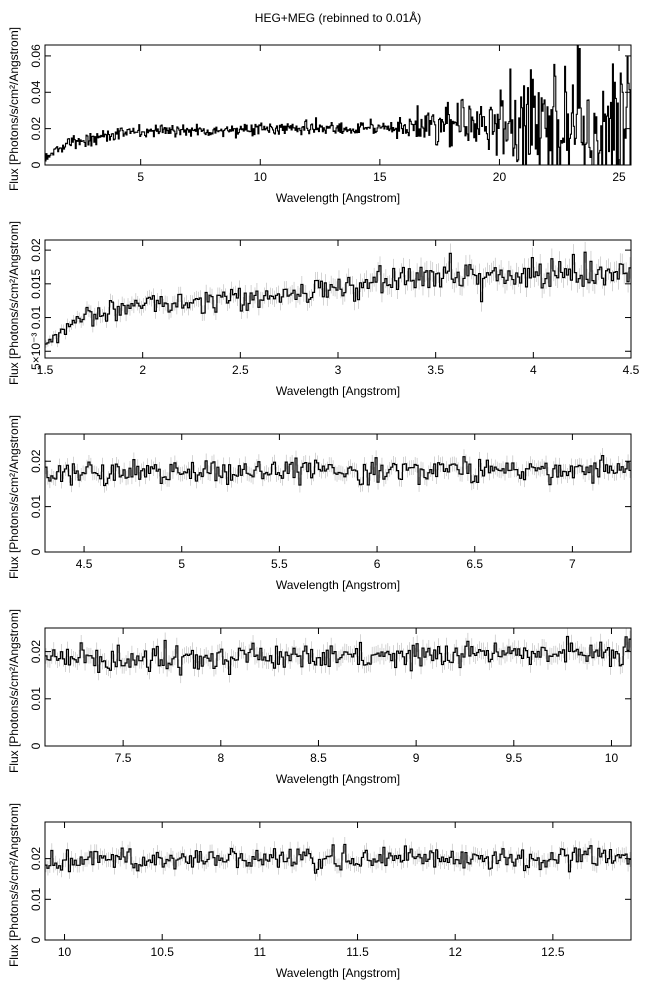 Image resolution: width=650 pixels, height=991 pixels. Describe the element at coordinates (474, 564) in the screenshot. I see `x-tick-label: 6.5` at that location.